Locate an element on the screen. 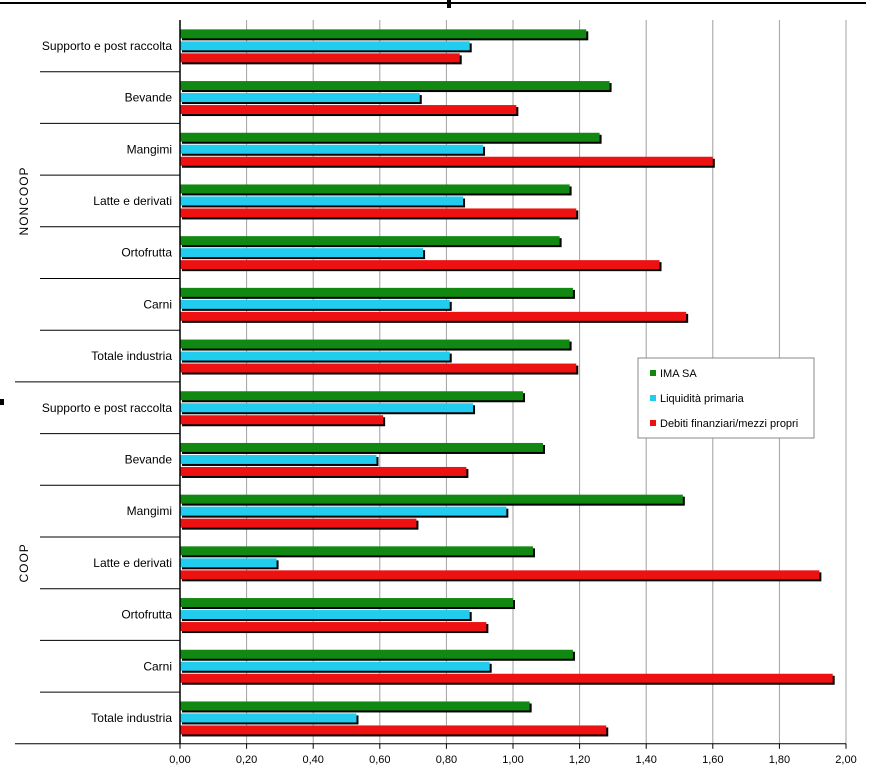 The width and height of the screenshot is (883, 784). x-tick-label: 1,60 is located at coordinates (712, 760).